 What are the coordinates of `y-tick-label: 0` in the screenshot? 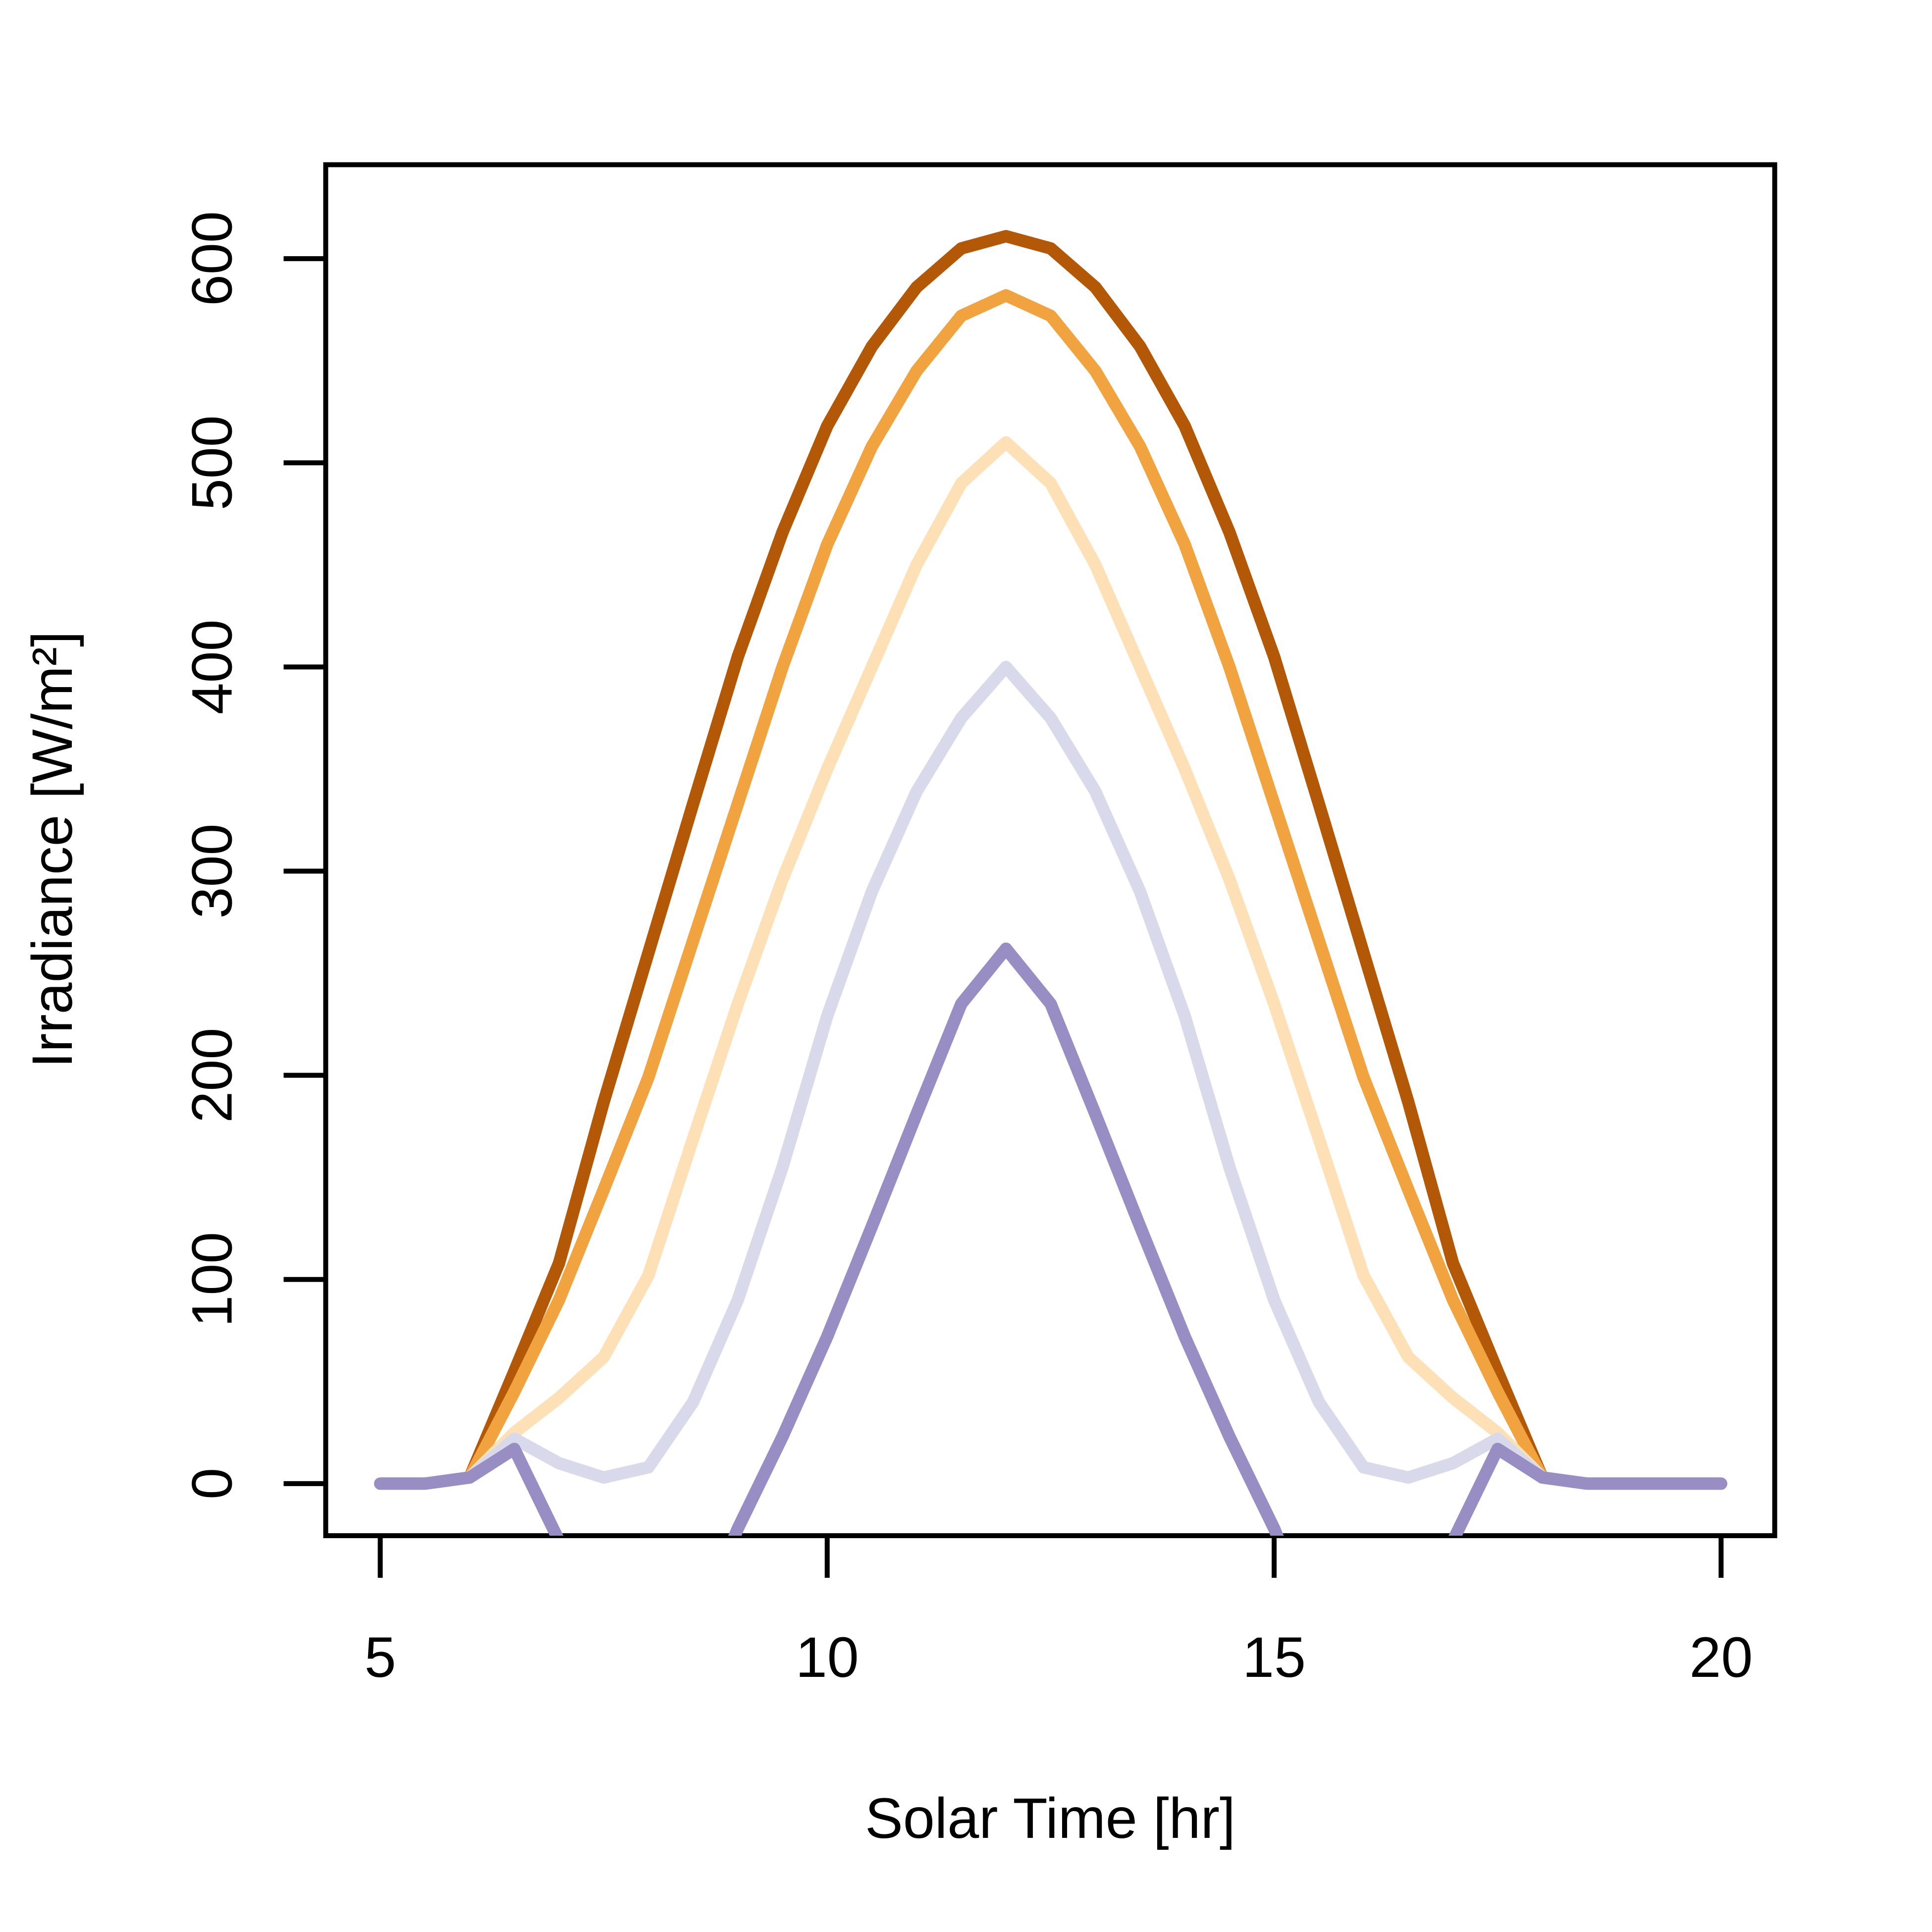 It's located at (212, 1484).